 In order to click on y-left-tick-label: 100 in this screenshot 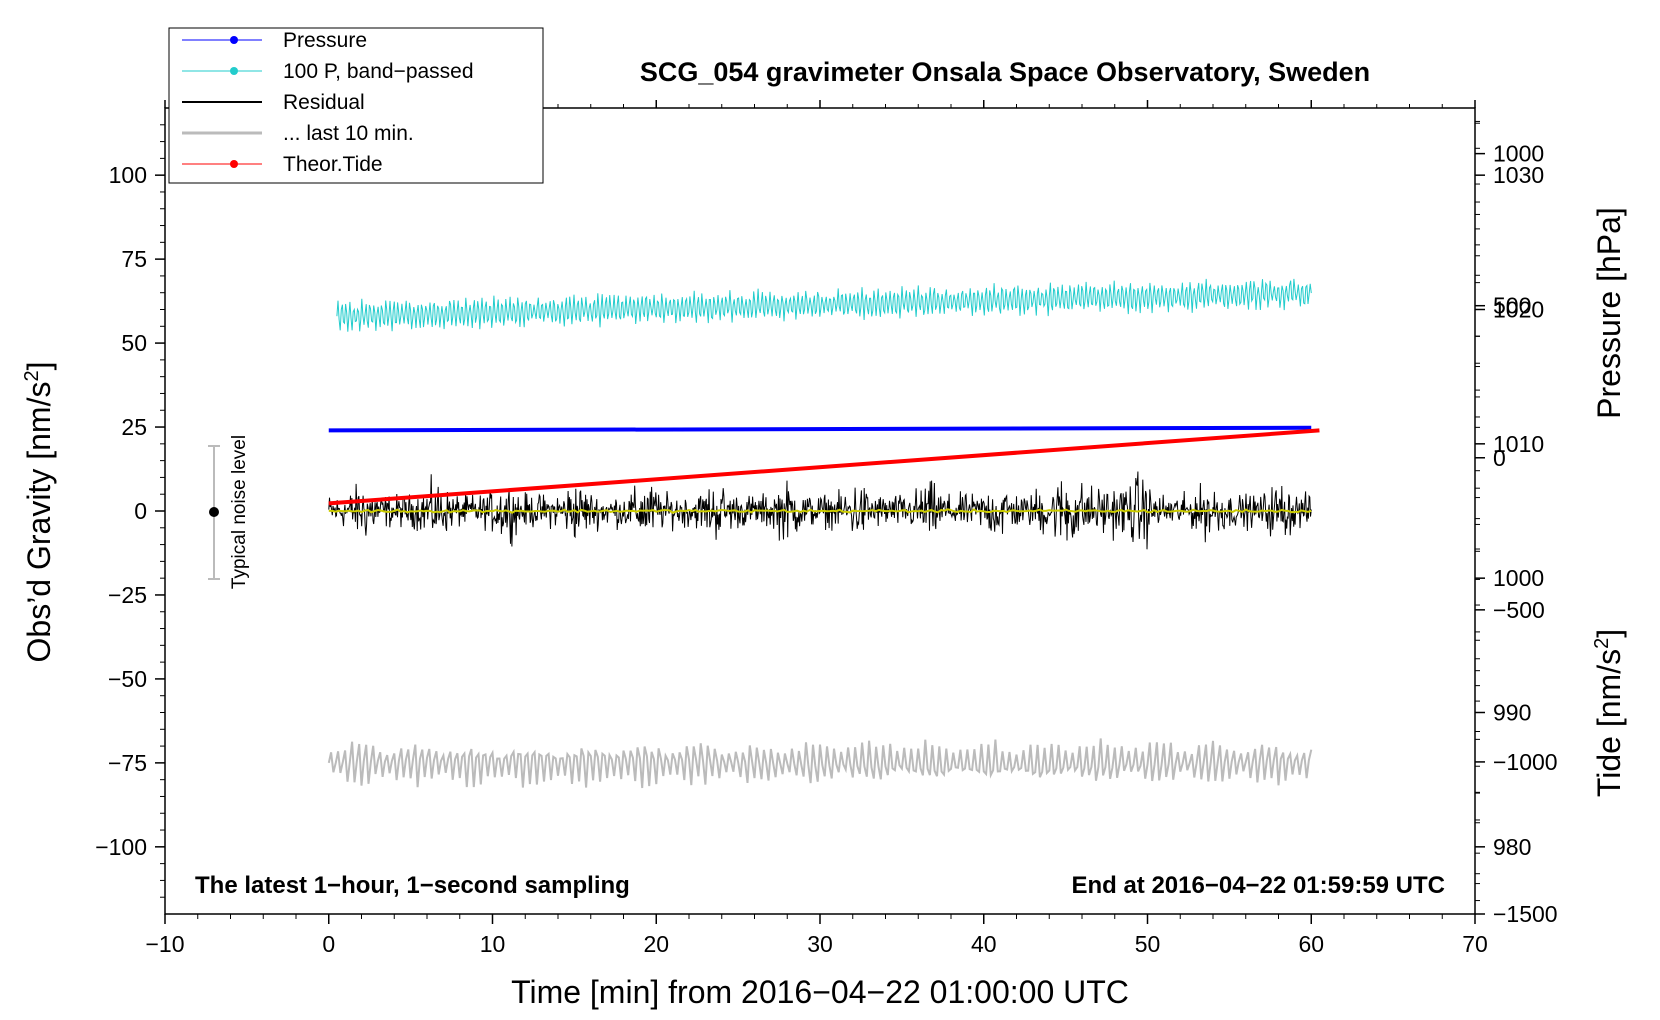, I will do `click(128, 175)`.